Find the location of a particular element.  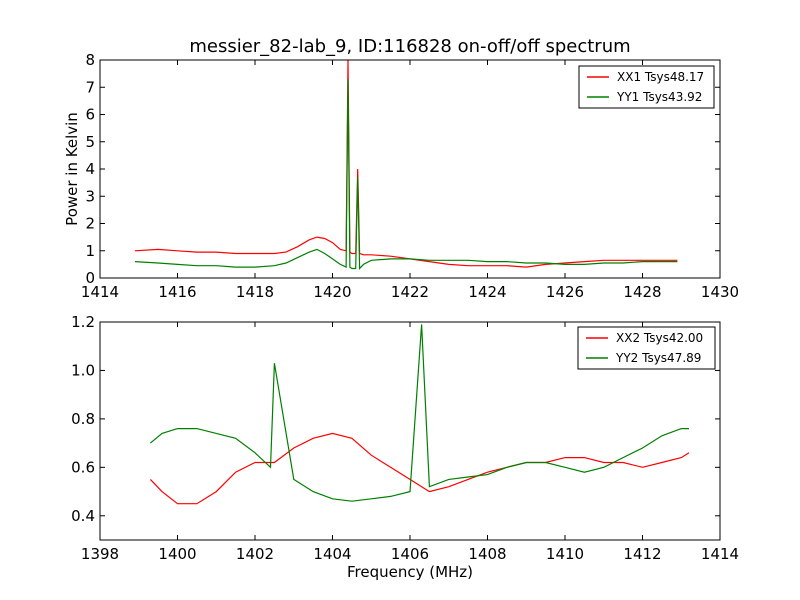

x-tick-label: 1404 is located at coordinates (332, 554).